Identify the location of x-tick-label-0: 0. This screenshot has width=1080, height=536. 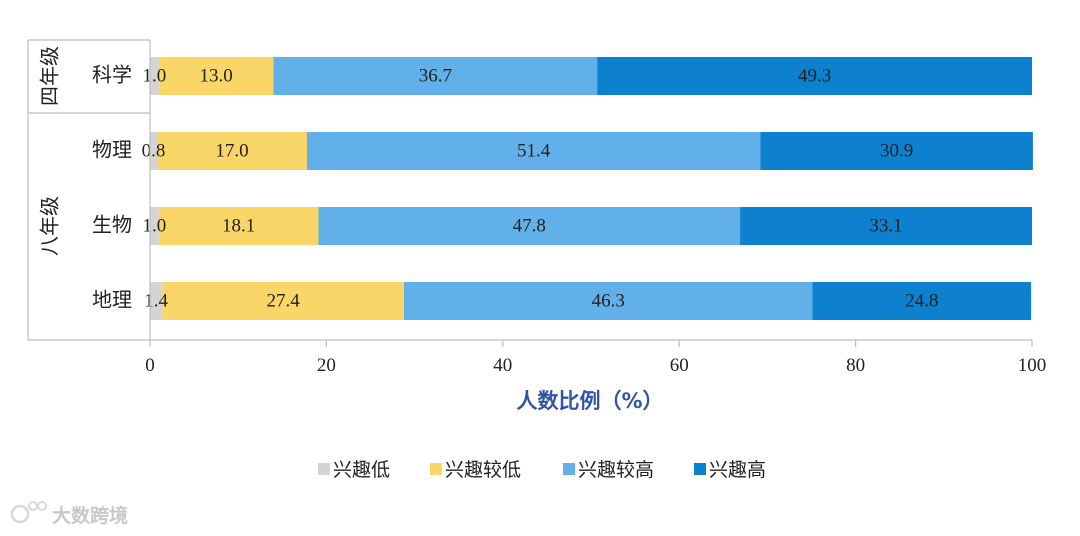
(150, 365).